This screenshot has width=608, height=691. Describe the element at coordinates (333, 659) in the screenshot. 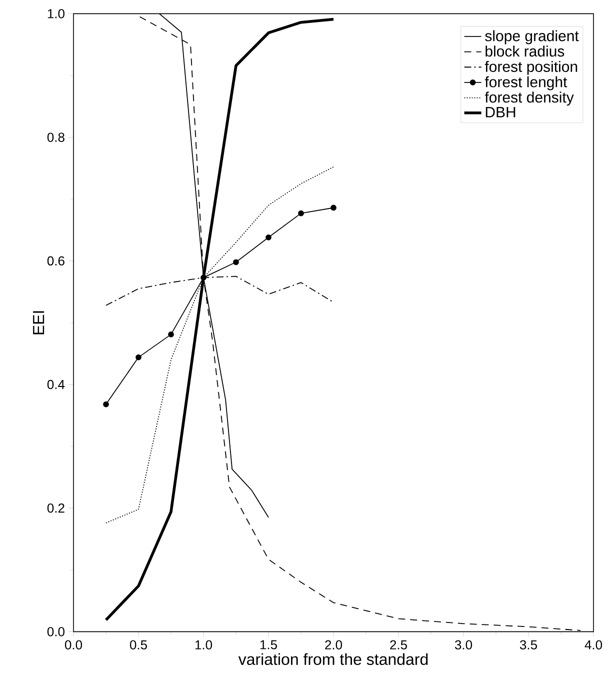

I see `x-axis-title: variation from the standard` at that location.